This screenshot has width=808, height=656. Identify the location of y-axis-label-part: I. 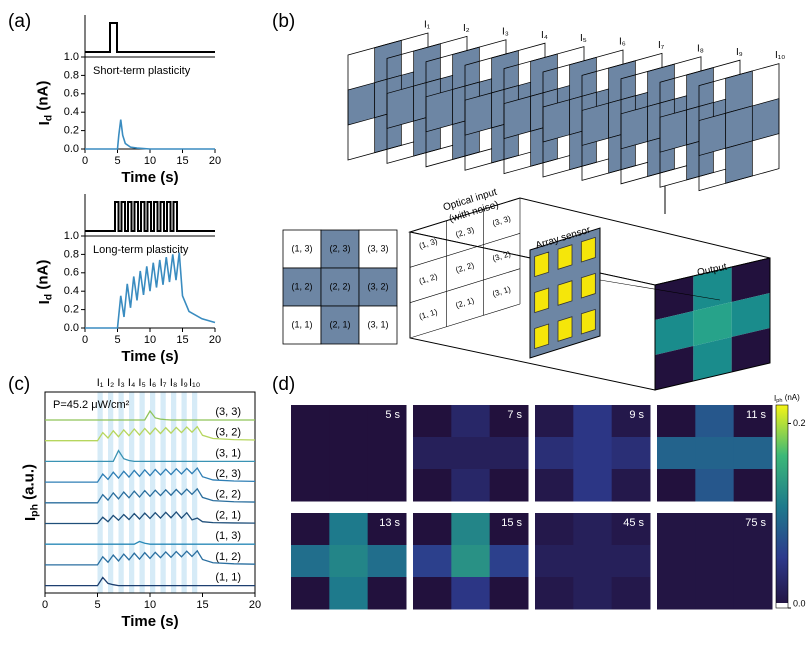
(30, 519).